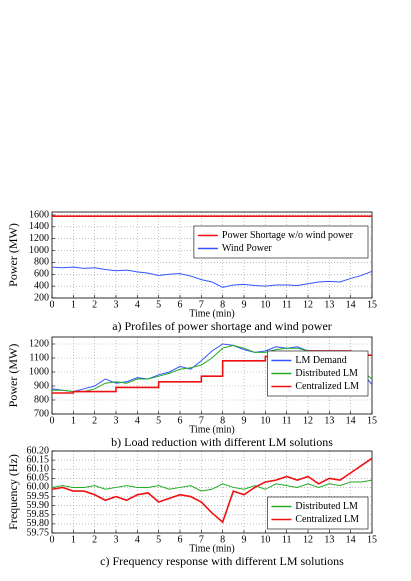  I want to click on y-tick-label: 200, so click(41, 297).